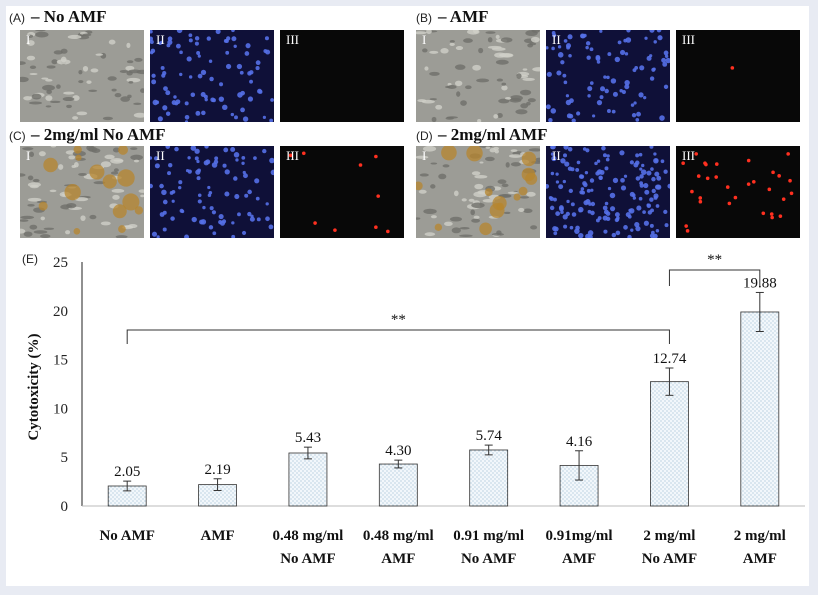  I want to click on y-axis-title: Cytotoxicity (%), so click(34, 386).